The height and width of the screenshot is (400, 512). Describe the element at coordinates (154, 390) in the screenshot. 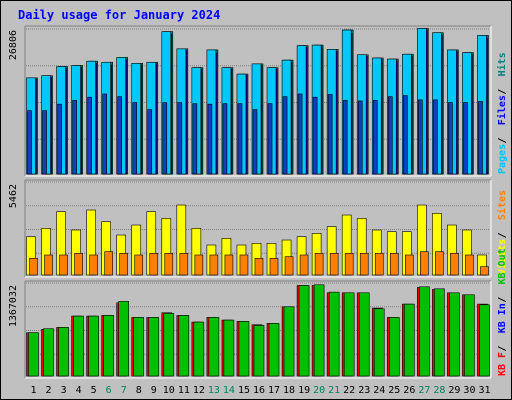

I see `x-tick-label: 9` at that location.